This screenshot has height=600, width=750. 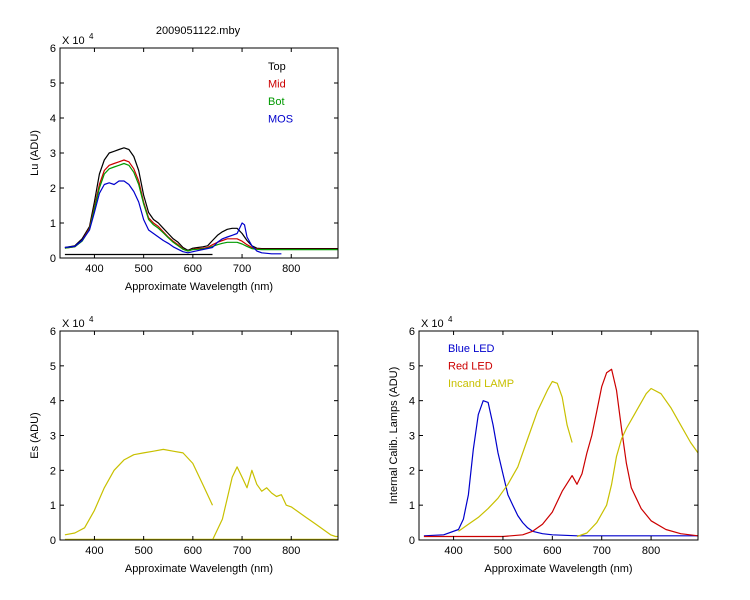 What do you see at coordinates (277, 85) in the screenshot?
I see `legend-entry: Mid` at bounding box center [277, 85].